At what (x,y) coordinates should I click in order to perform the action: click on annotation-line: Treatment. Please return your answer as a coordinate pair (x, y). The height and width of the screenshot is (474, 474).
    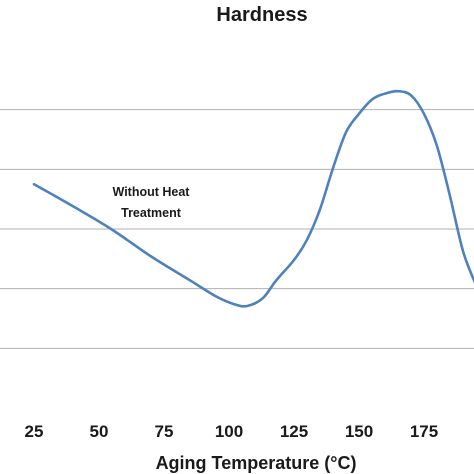
    Looking at the image, I should click on (151, 213).